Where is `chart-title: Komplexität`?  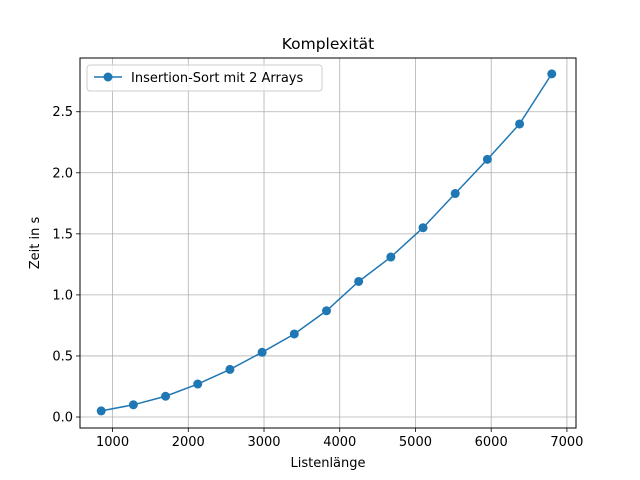
chart-title: Komplexität is located at coordinates (328, 44).